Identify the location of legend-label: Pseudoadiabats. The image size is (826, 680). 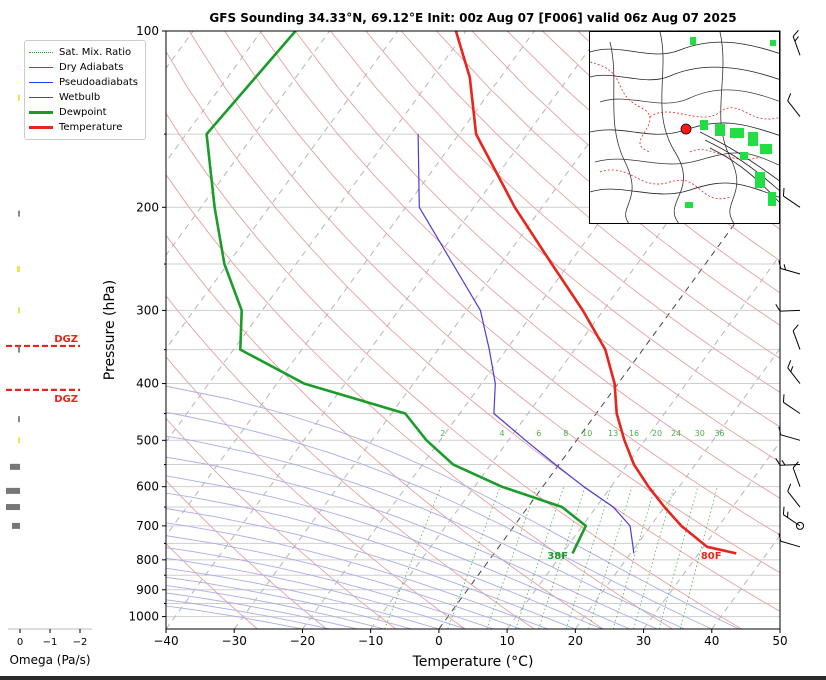
(99, 82).